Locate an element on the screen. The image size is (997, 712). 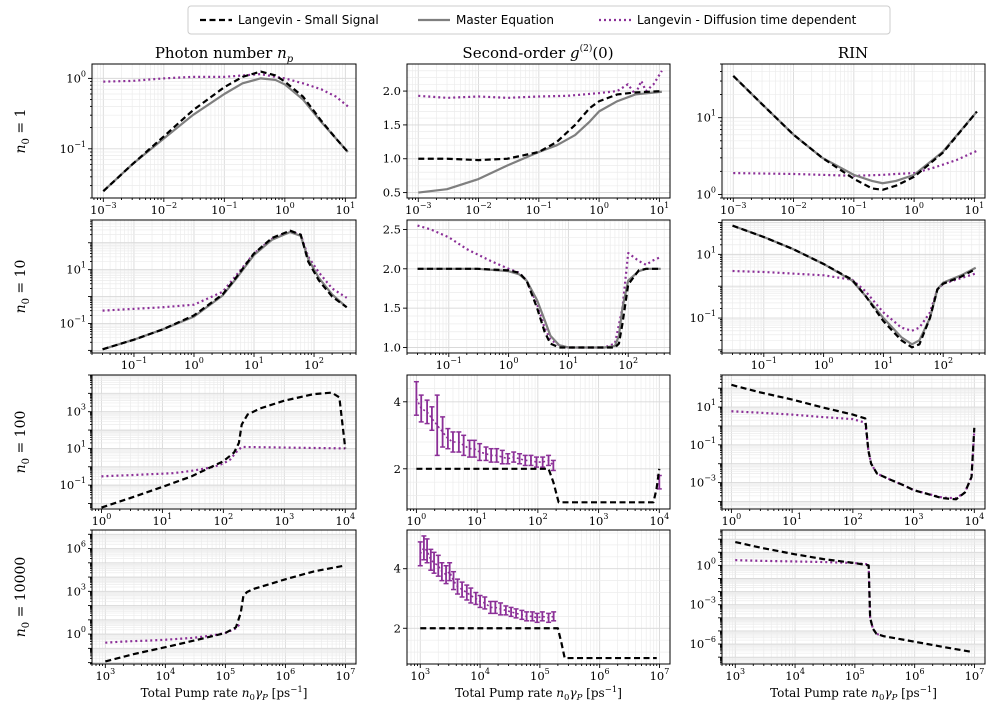
y-ticks: 1.0 1.5 2.0 2.5 is located at coordinates (395, 288).